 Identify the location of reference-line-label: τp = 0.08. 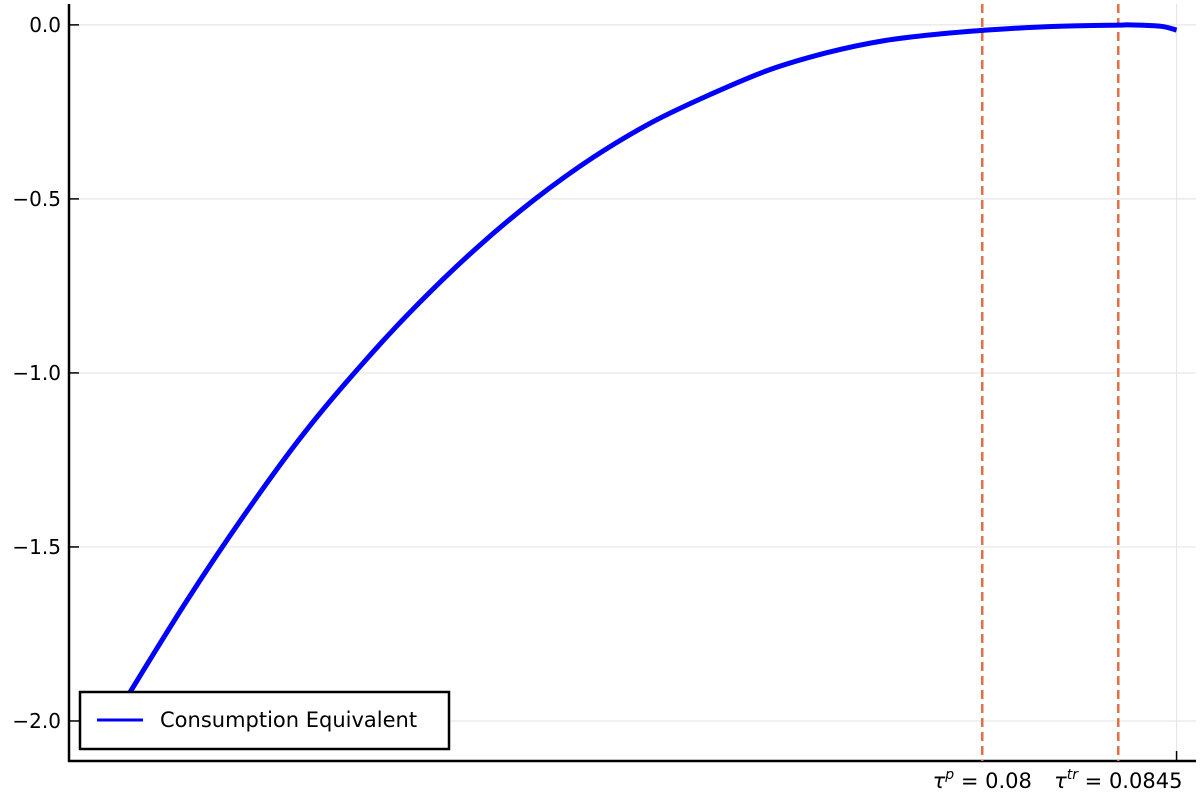
(982, 780).